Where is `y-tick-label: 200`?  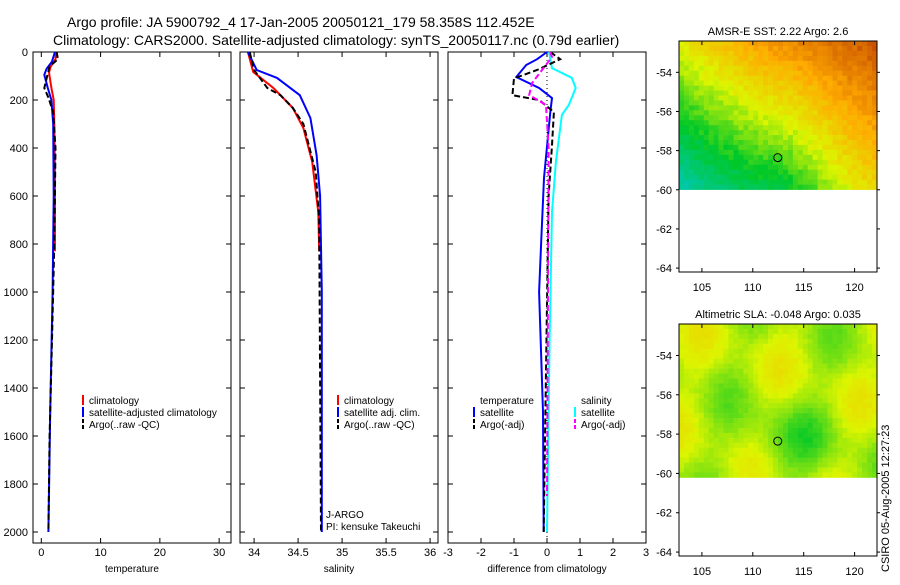 y-tick-label: 200 is located at coordinates (19, 101).